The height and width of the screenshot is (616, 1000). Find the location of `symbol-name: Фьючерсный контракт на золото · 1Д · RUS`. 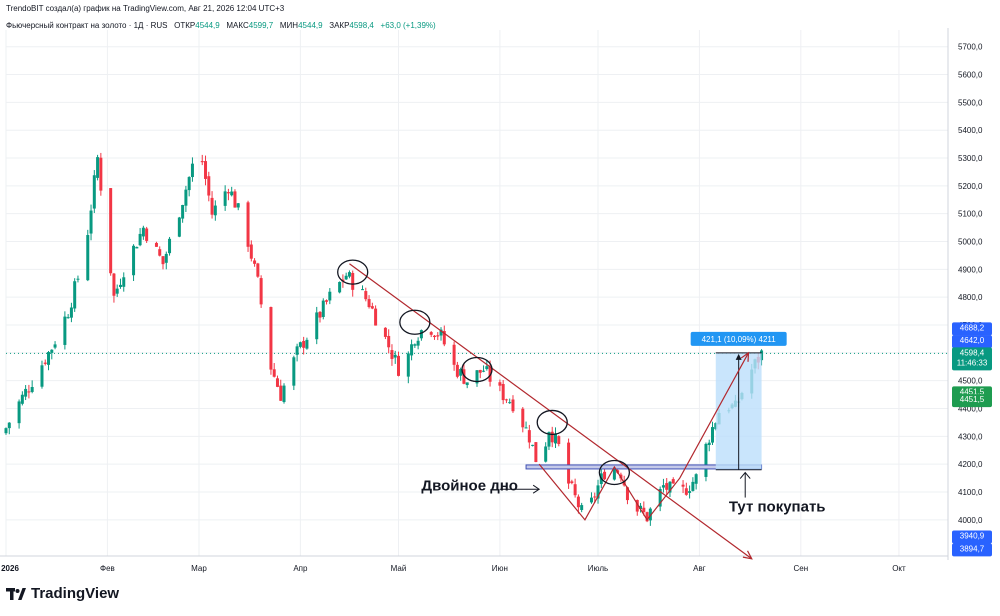

symbol-name: Фьючерсный контракт на золото · 1Д · RUS is located at coordinates (87, 25).